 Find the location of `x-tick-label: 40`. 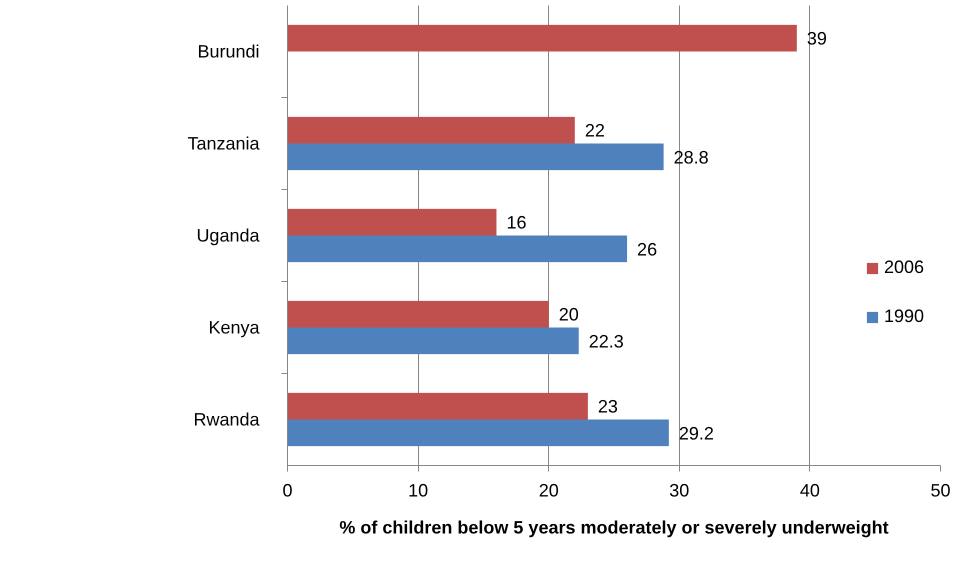

x-tick-label: 40 is located at coordinates (810, 490).